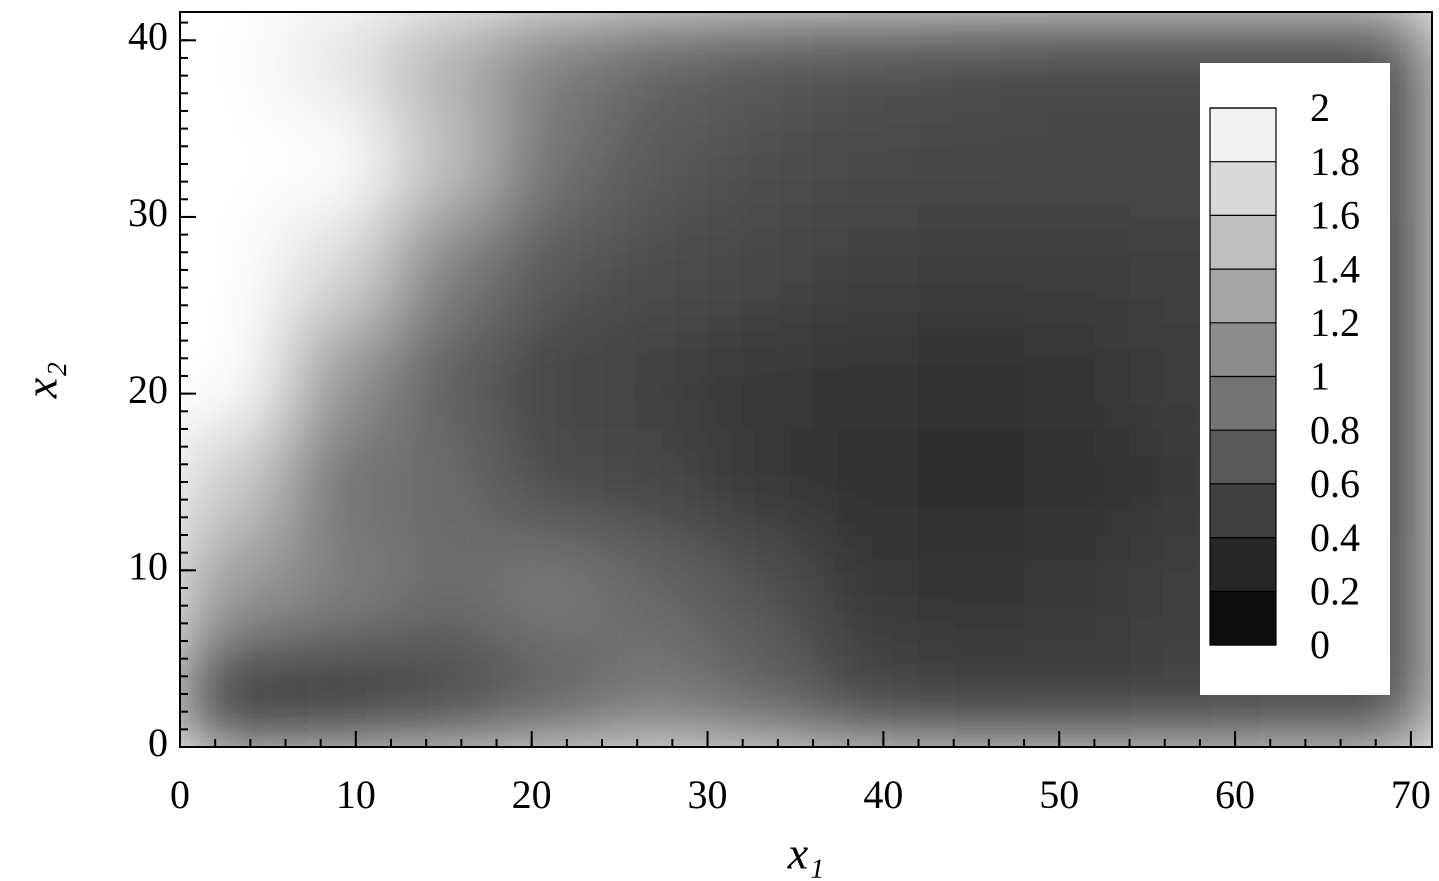 The width and height of the screenshot is (1439, 881). Describe the element at coordinates (158, 742) in the screenshot. I see `y-tick-label: 0` at that location.